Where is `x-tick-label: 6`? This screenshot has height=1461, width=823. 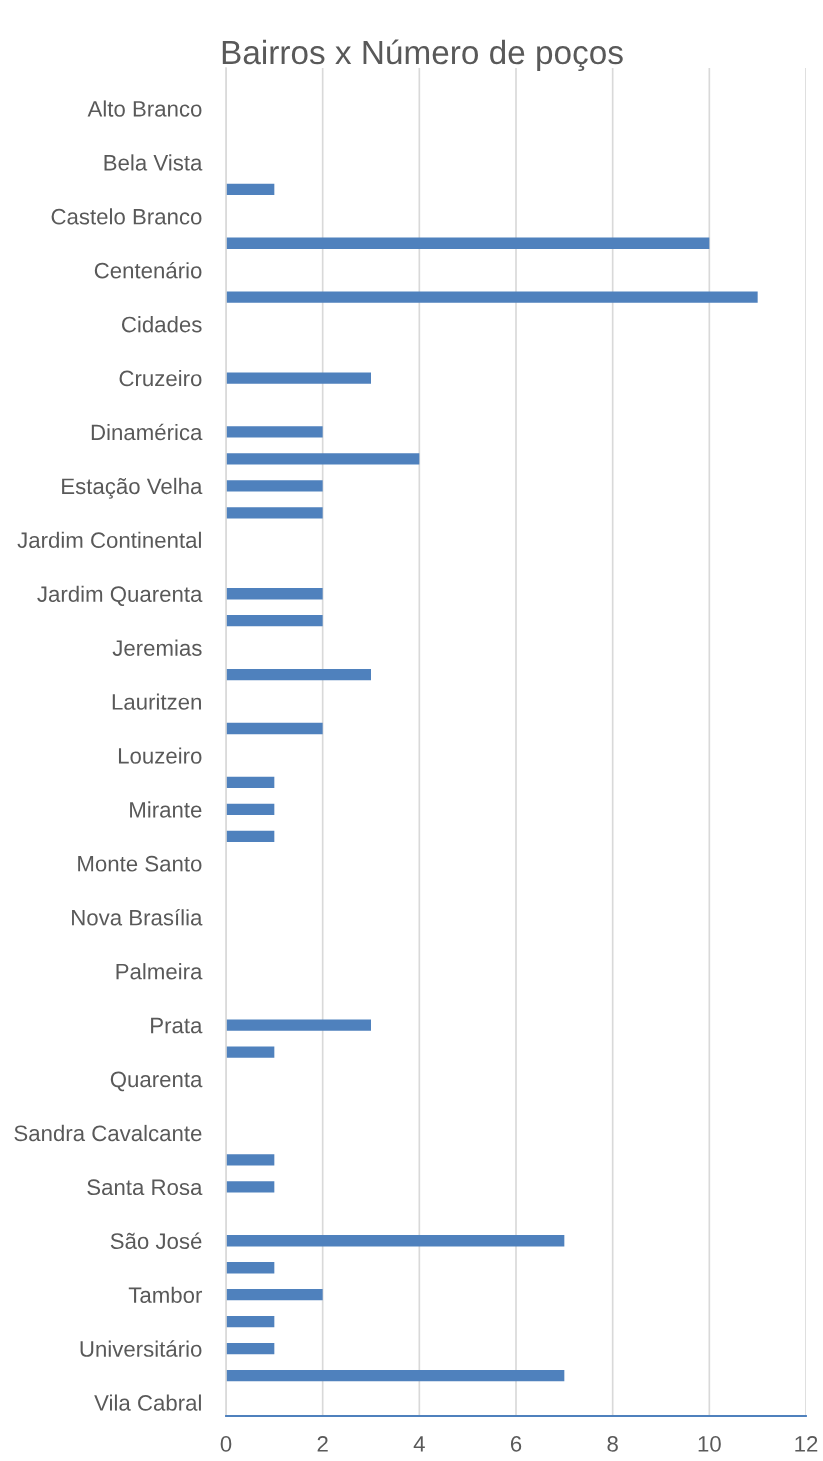 x-tick-label: 6 is located at coordinates (516, 1444).